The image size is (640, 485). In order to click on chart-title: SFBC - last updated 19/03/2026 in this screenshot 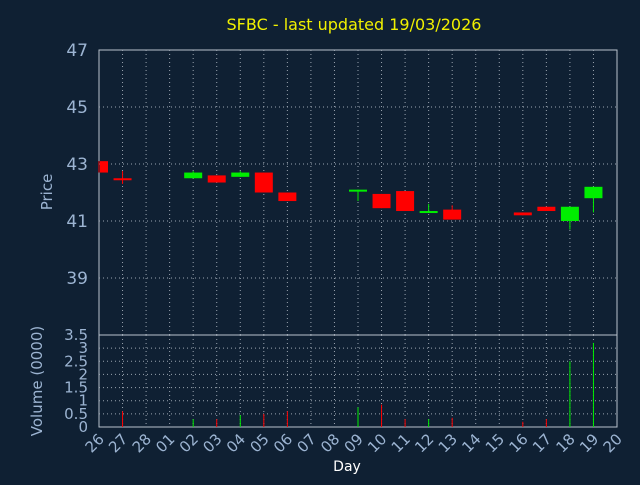, I will do `click(354, 24)`.